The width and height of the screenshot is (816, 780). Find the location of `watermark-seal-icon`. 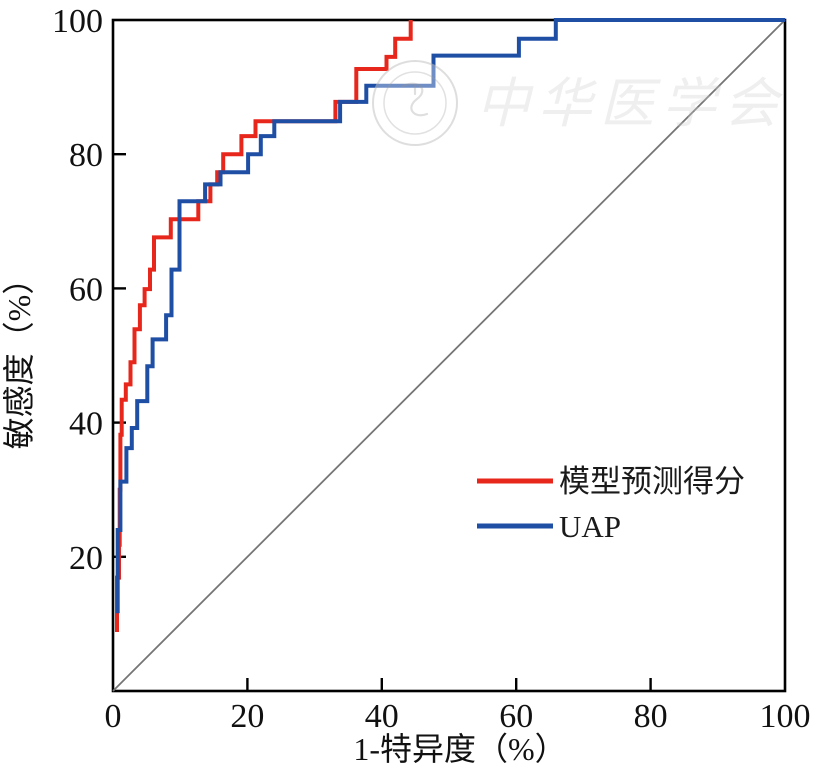

watermark-seal-icon is located at coordinates (415, 103).